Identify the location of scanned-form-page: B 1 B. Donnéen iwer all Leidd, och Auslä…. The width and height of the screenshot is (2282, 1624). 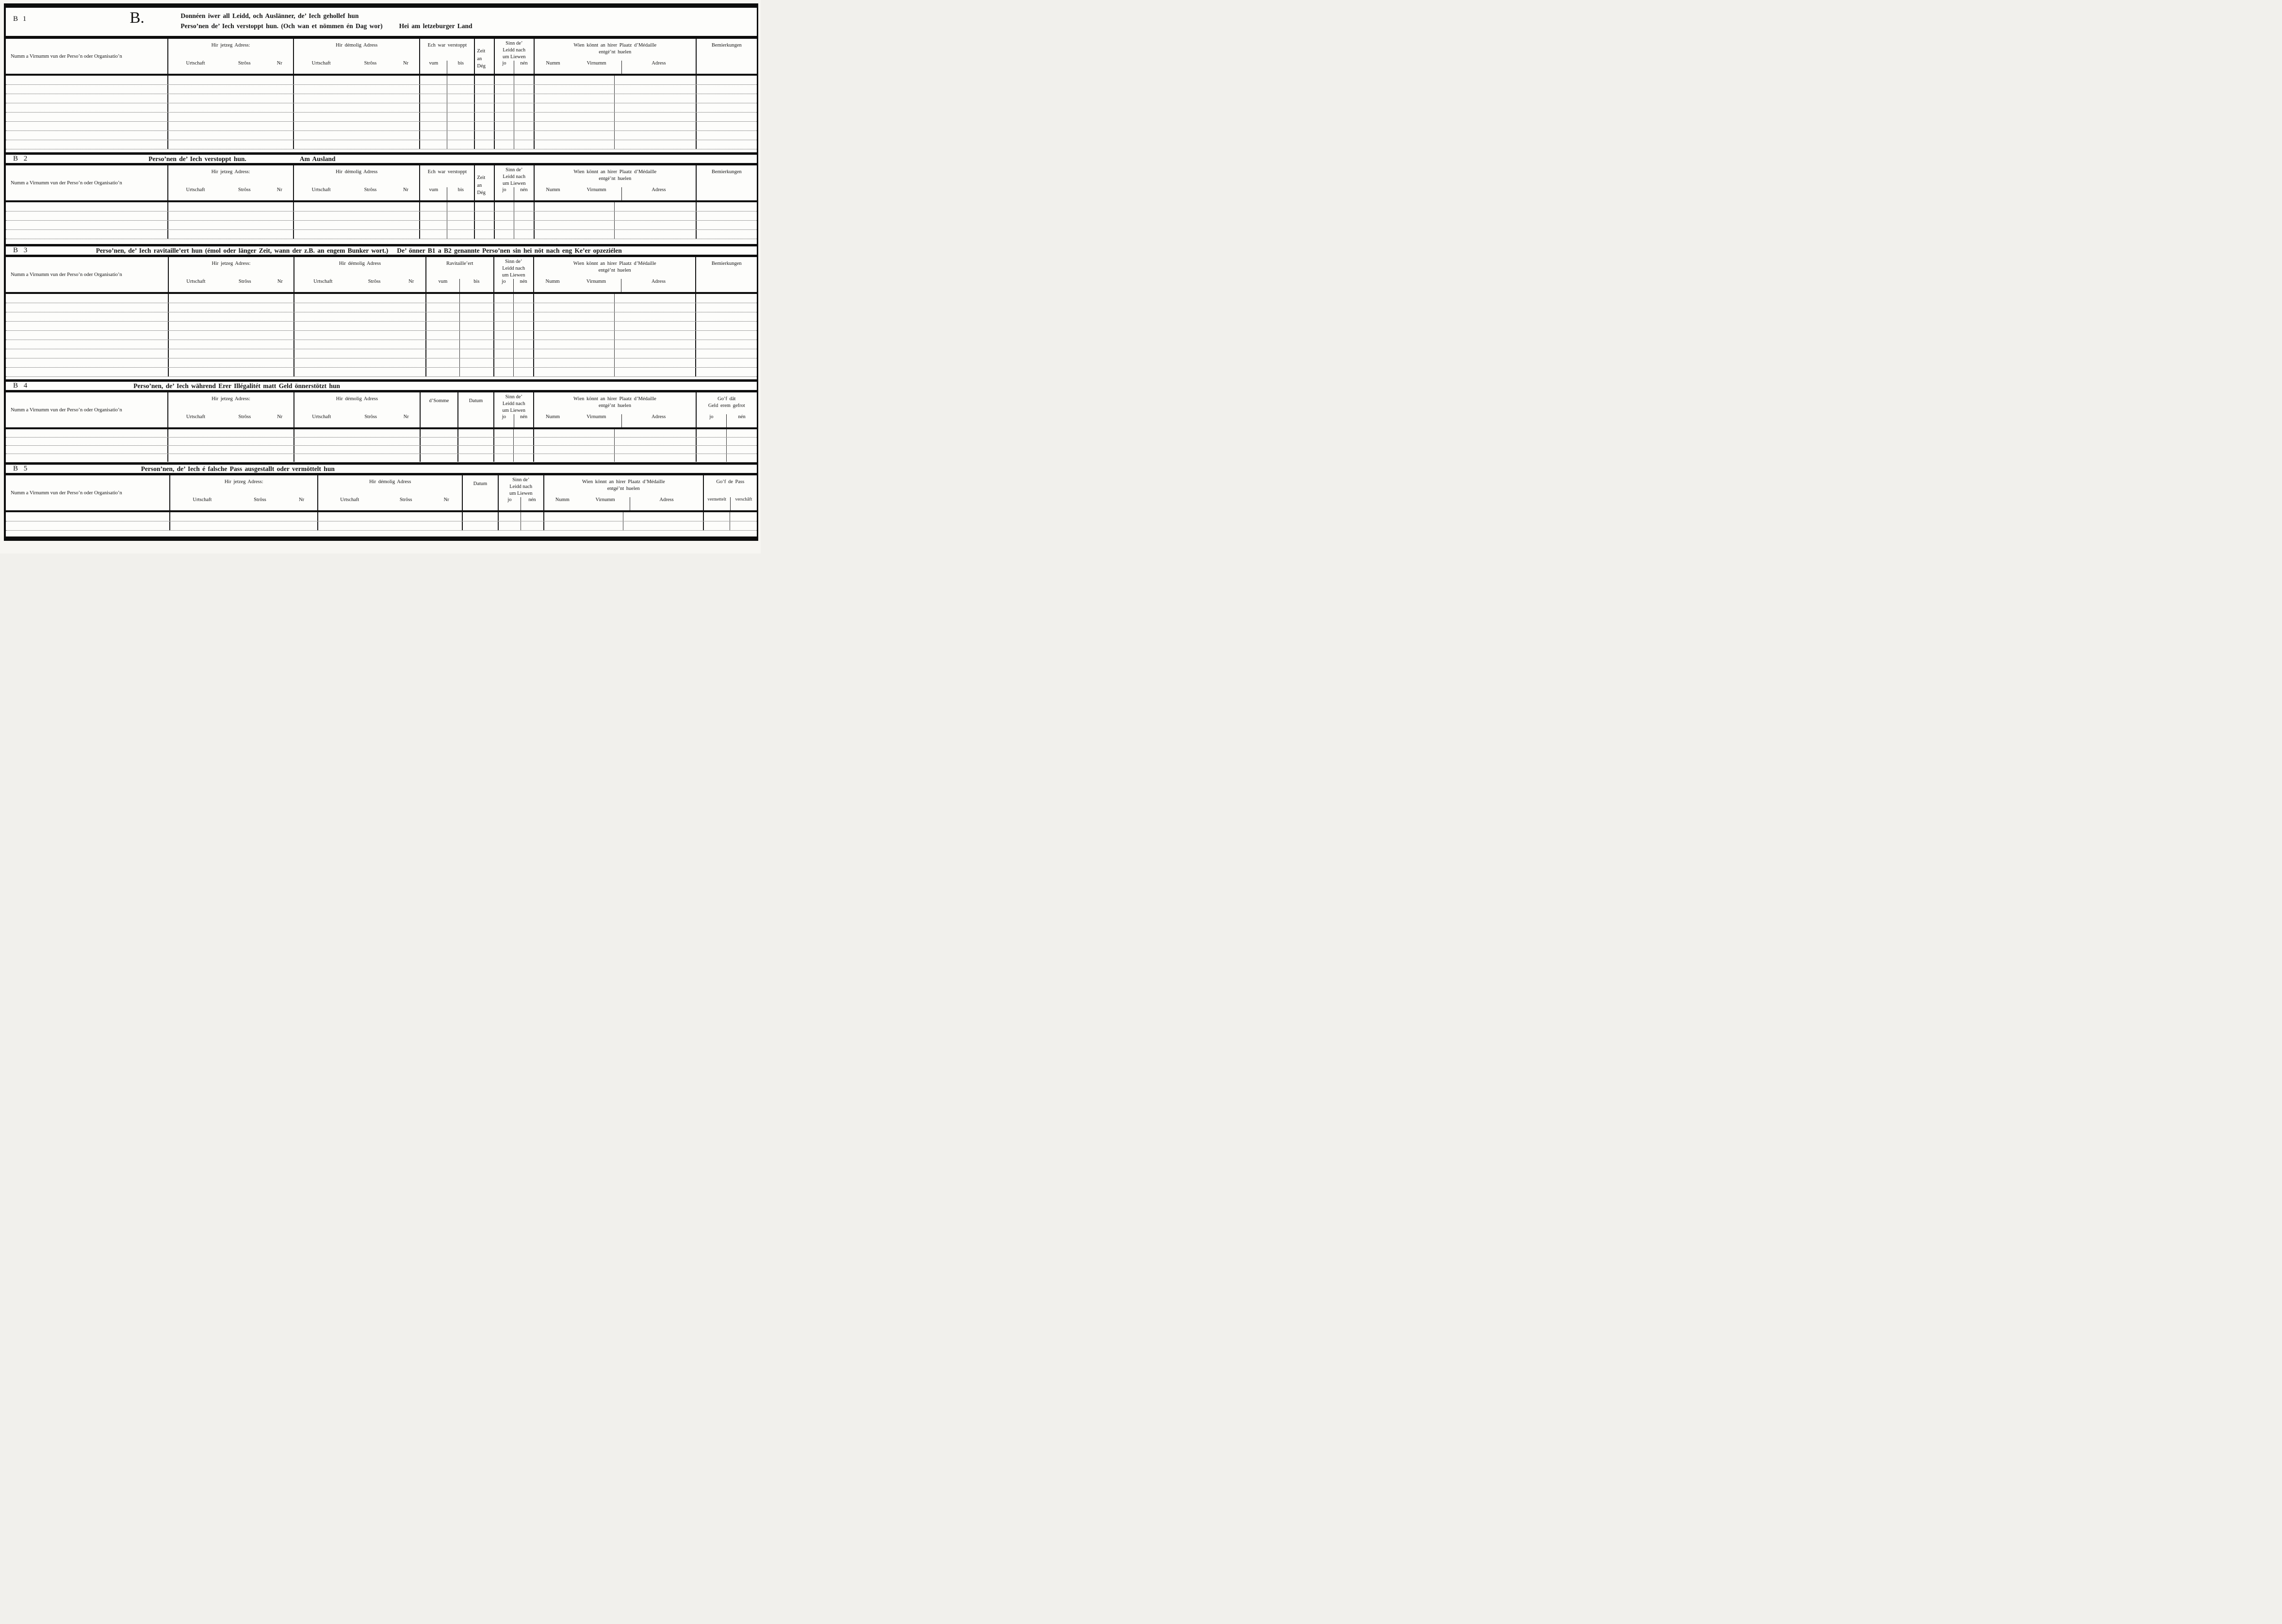
(380, 276).